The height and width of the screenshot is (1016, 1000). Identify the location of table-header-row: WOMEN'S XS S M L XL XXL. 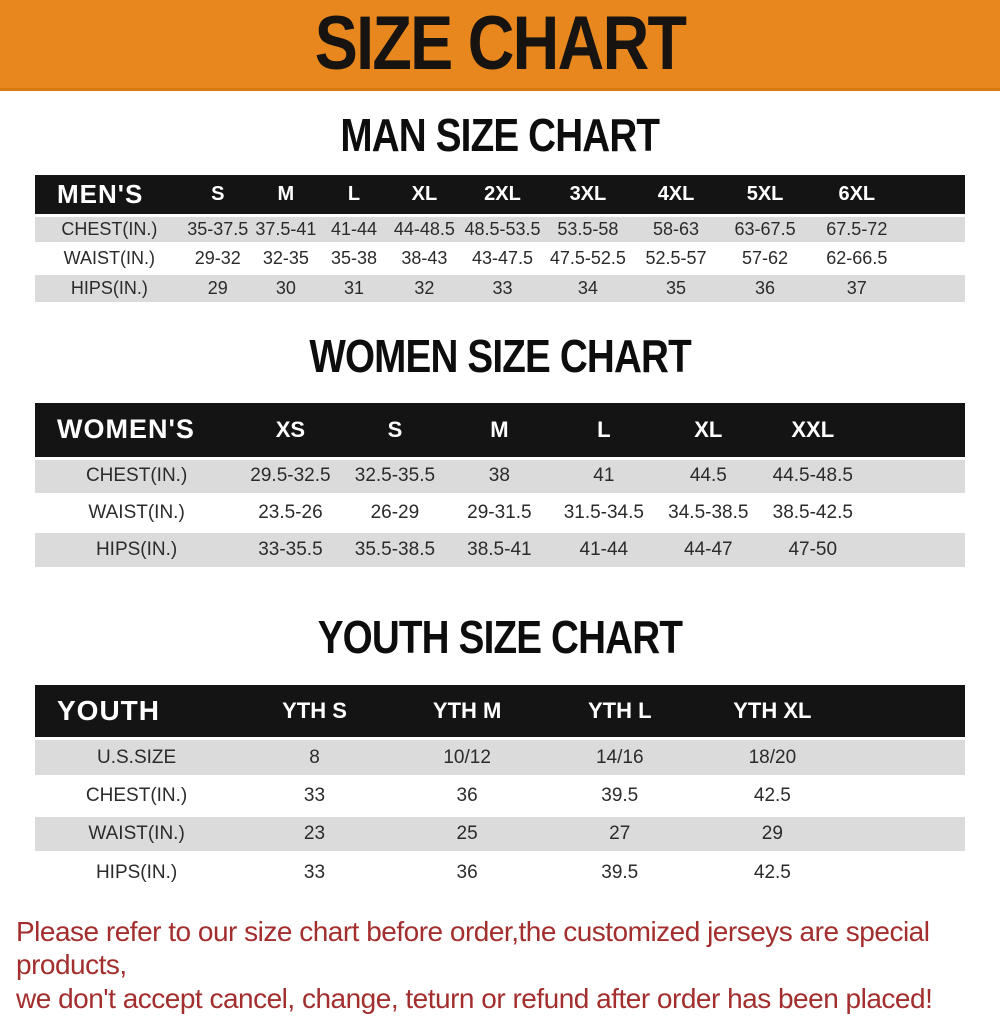
(500, 430).